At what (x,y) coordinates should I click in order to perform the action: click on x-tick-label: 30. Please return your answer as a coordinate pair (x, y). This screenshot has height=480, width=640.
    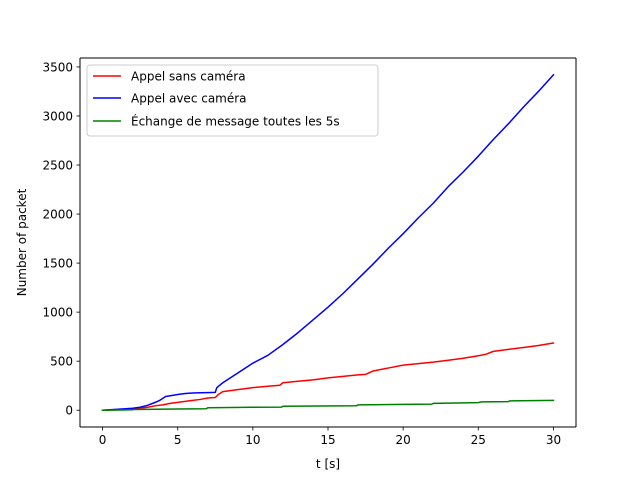
    Looking at the image, I should click on (553, 440).